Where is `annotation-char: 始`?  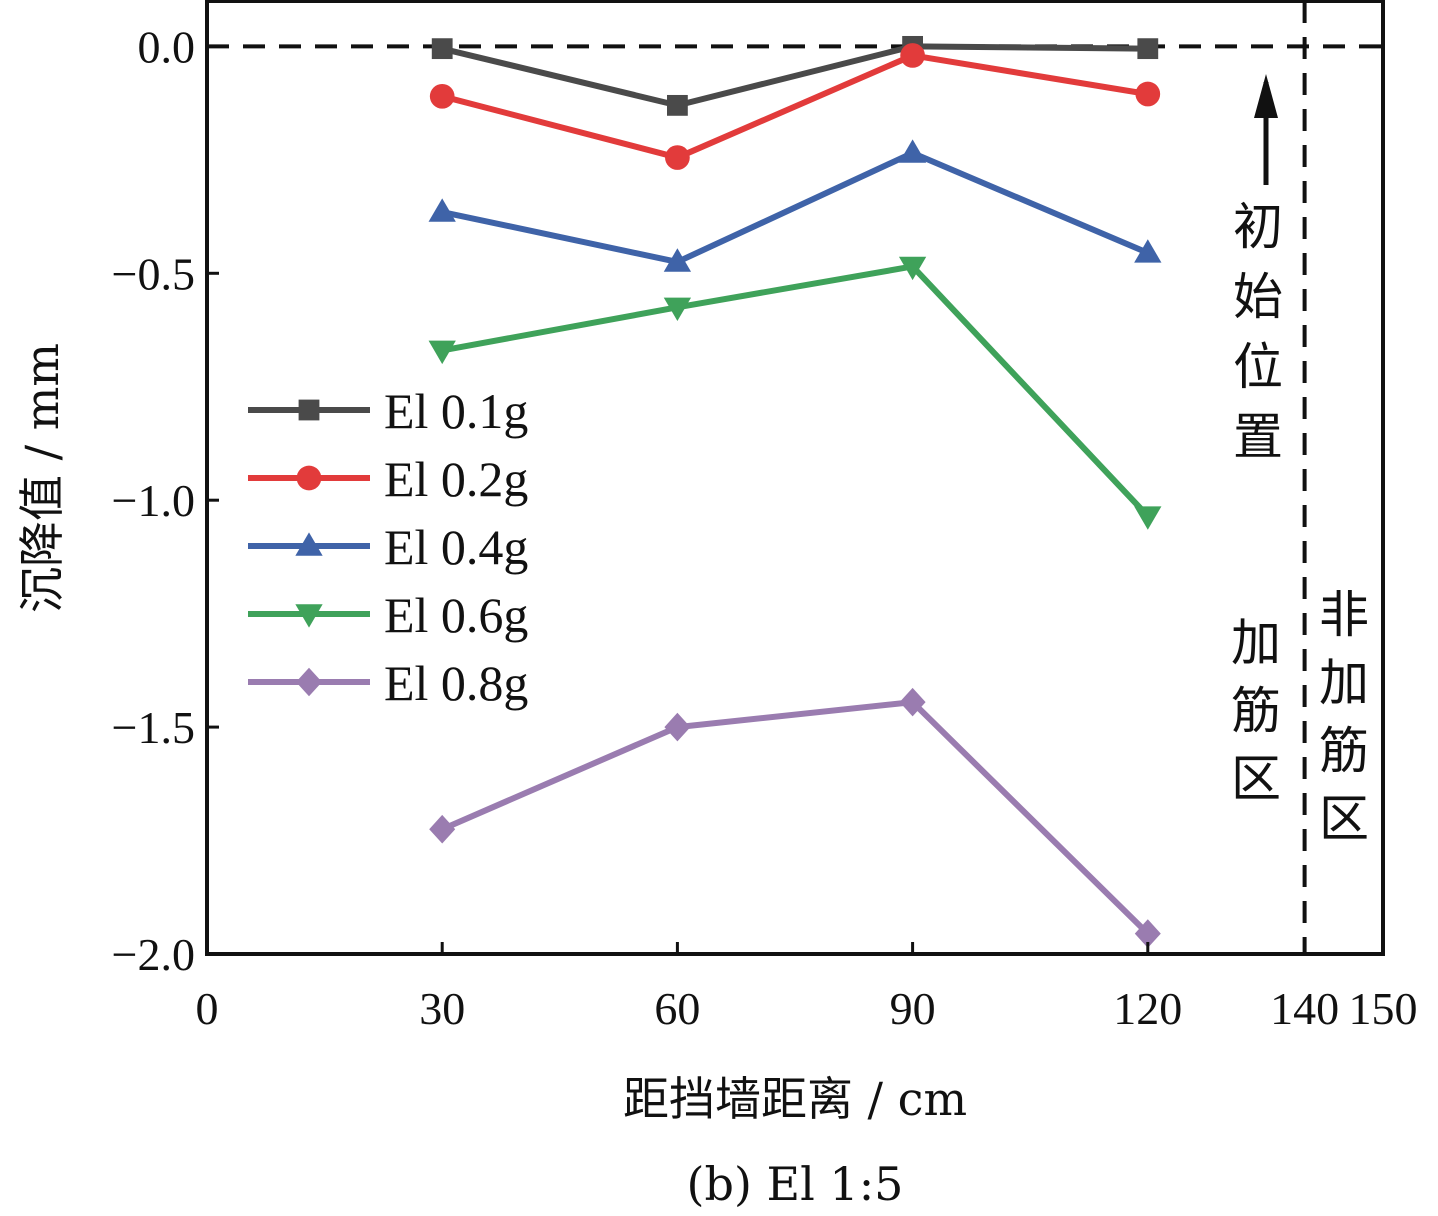
annotation-char: 始 is located at coordinates (1258, 297).